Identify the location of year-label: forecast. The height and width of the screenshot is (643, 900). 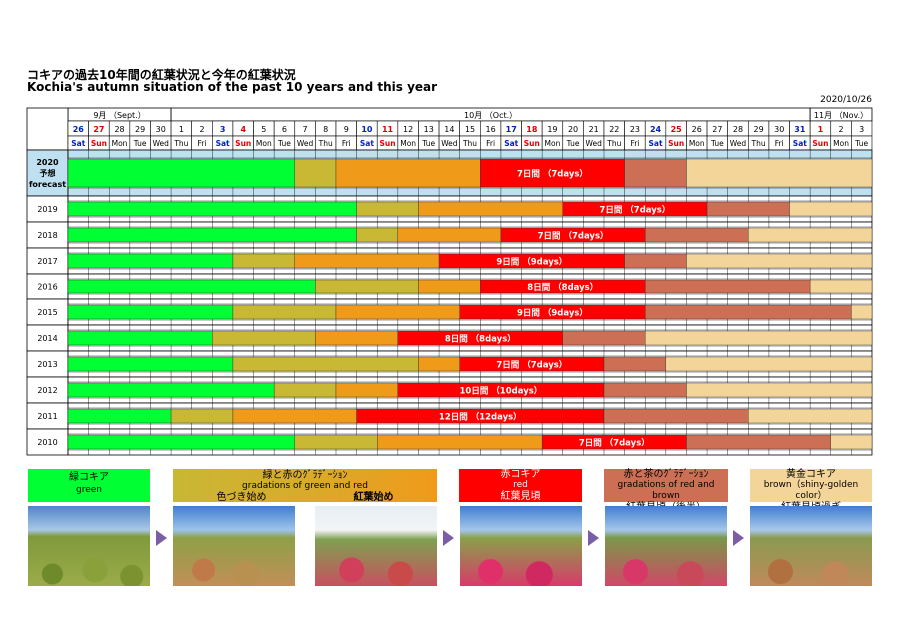
(47, 184).